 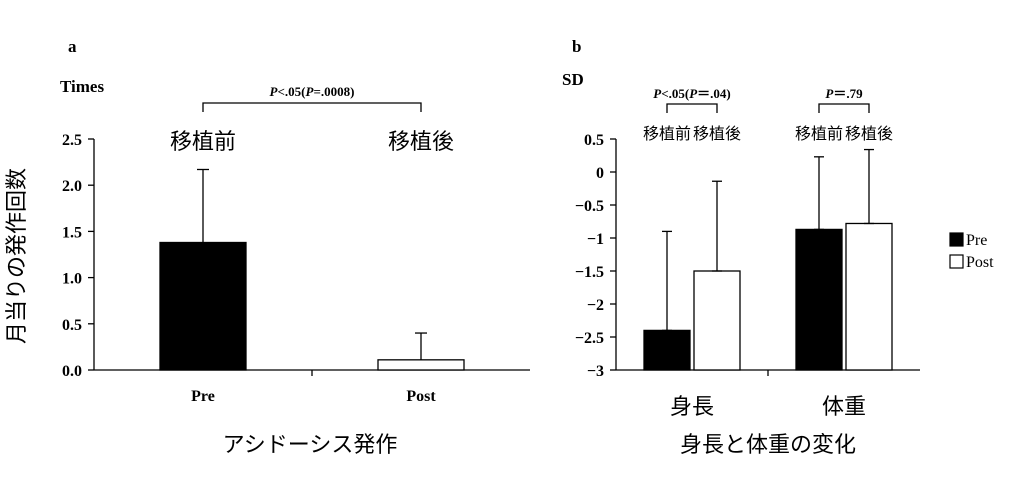 I want to click on panel-a-category-note-pre: 移植前, so click(x=203, y=142).